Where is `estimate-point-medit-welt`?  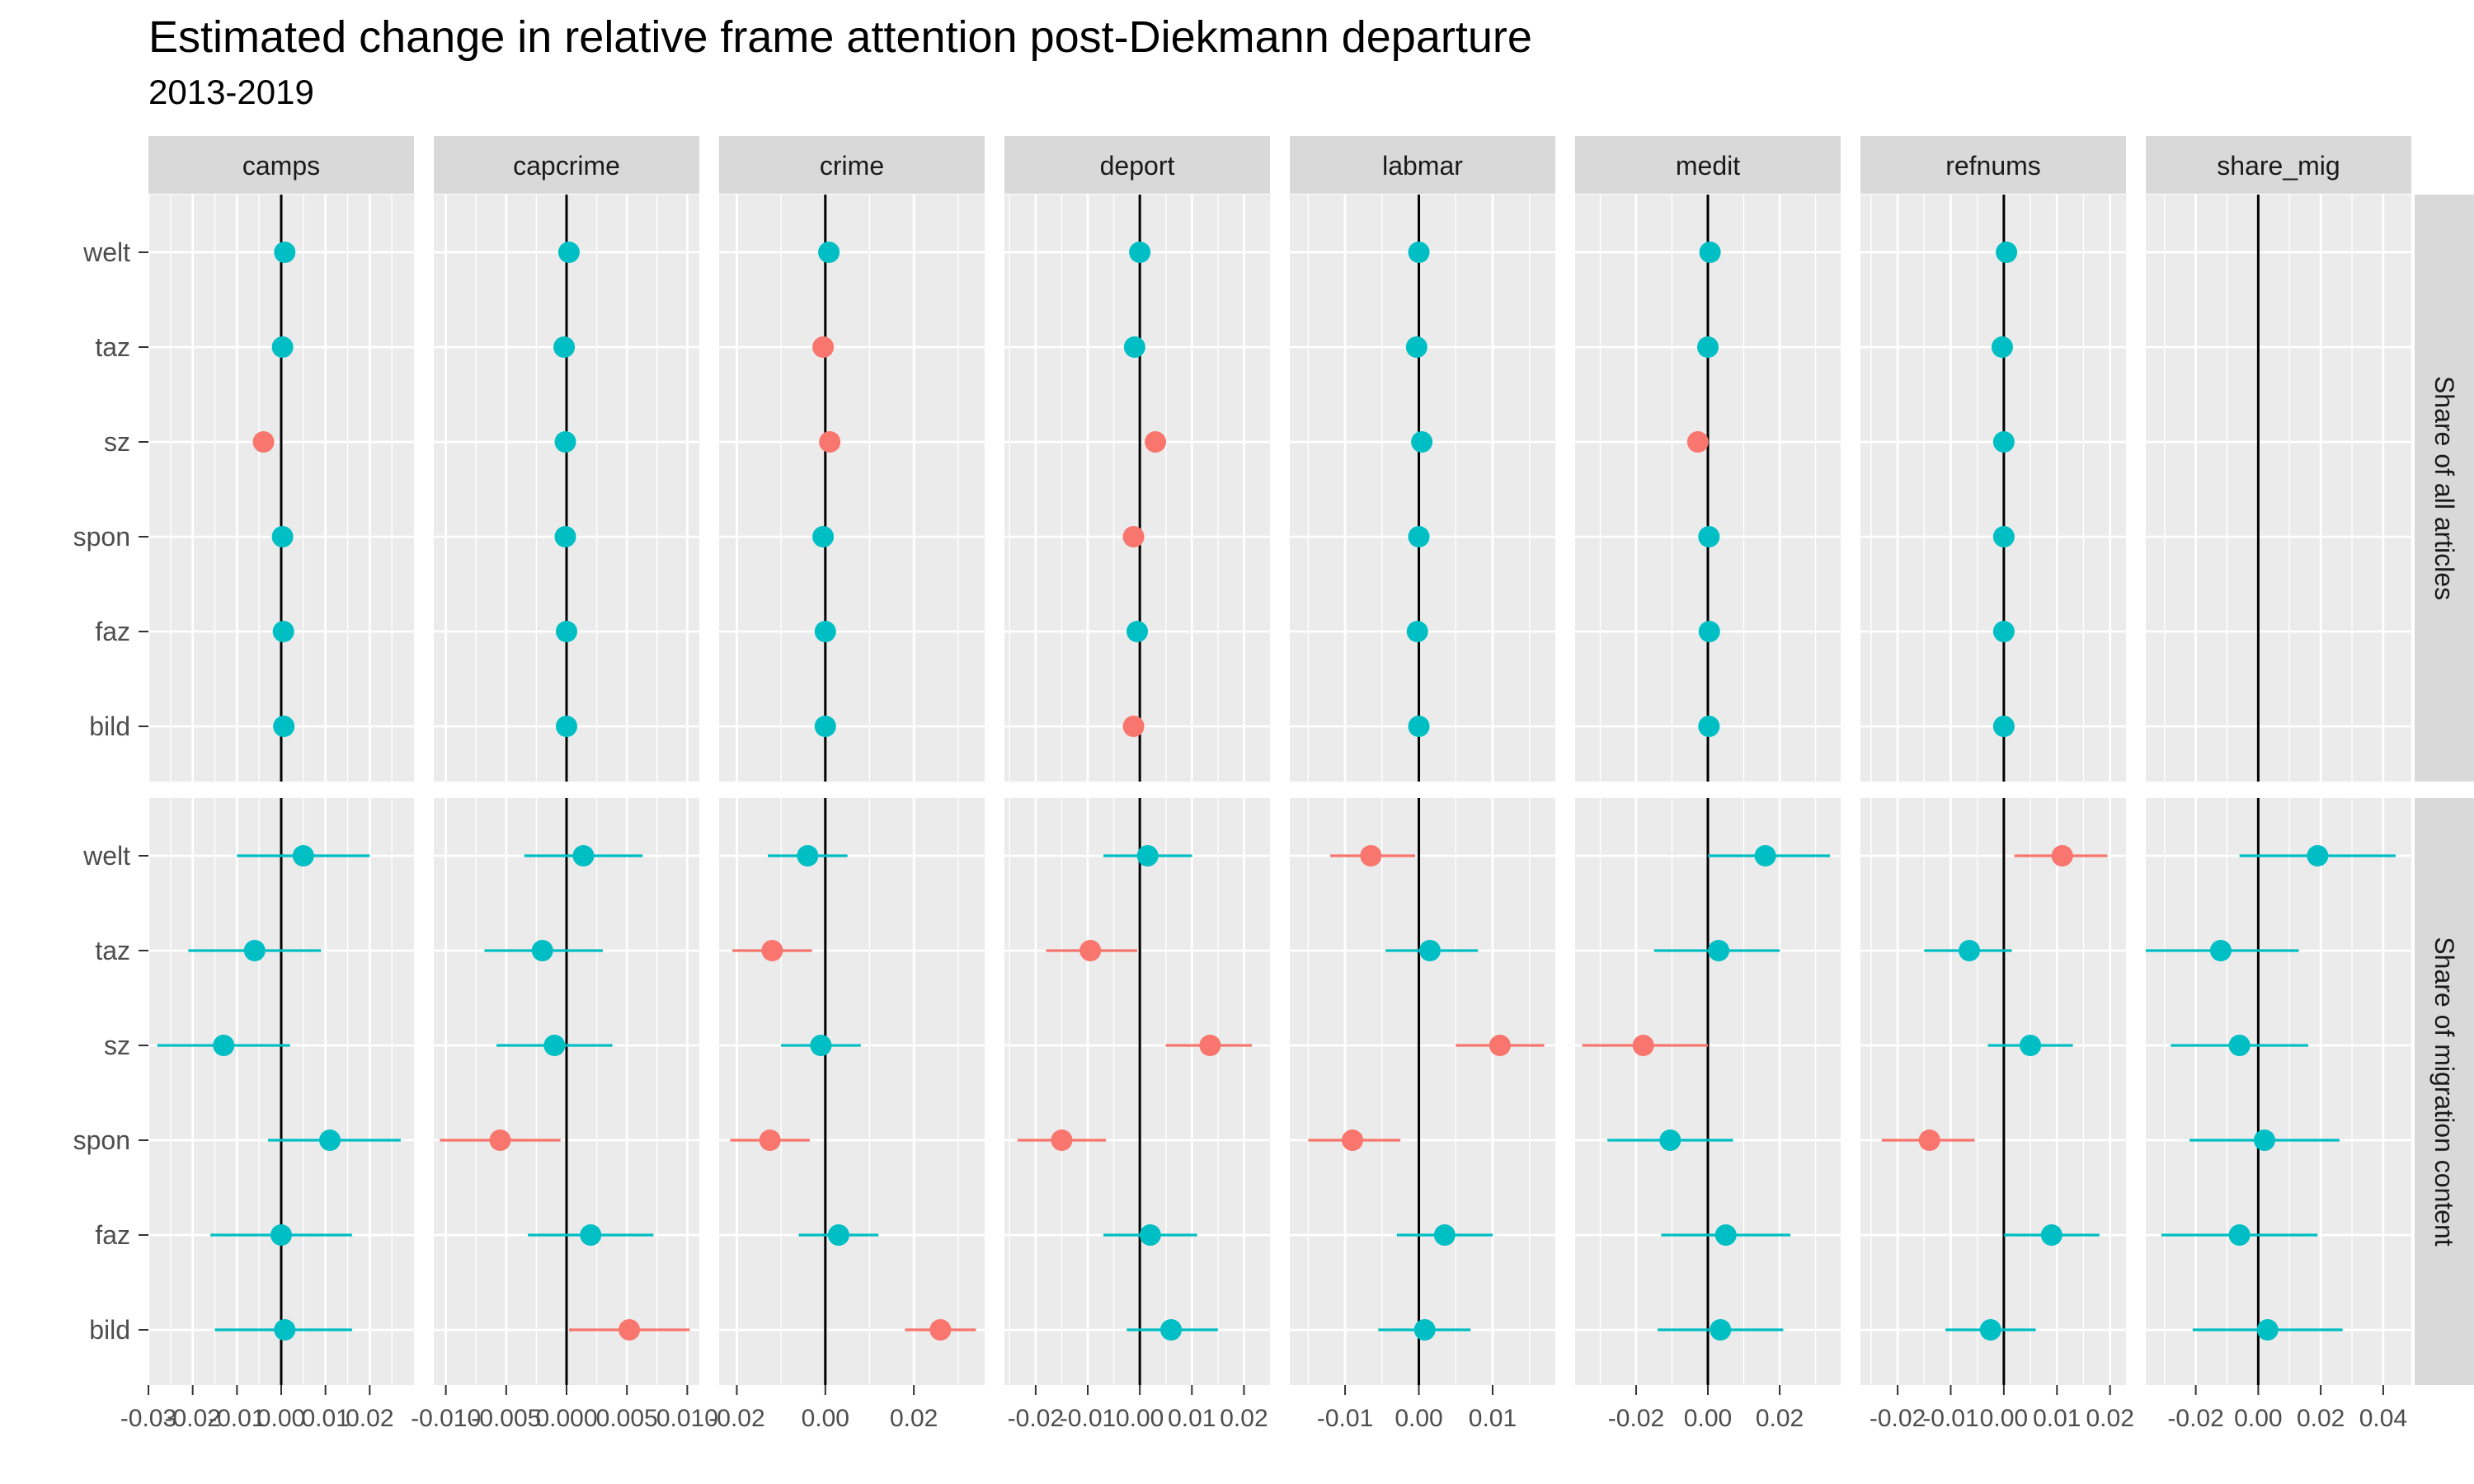 estimate-point-medit-welt is located at coordinates (1765, 855).